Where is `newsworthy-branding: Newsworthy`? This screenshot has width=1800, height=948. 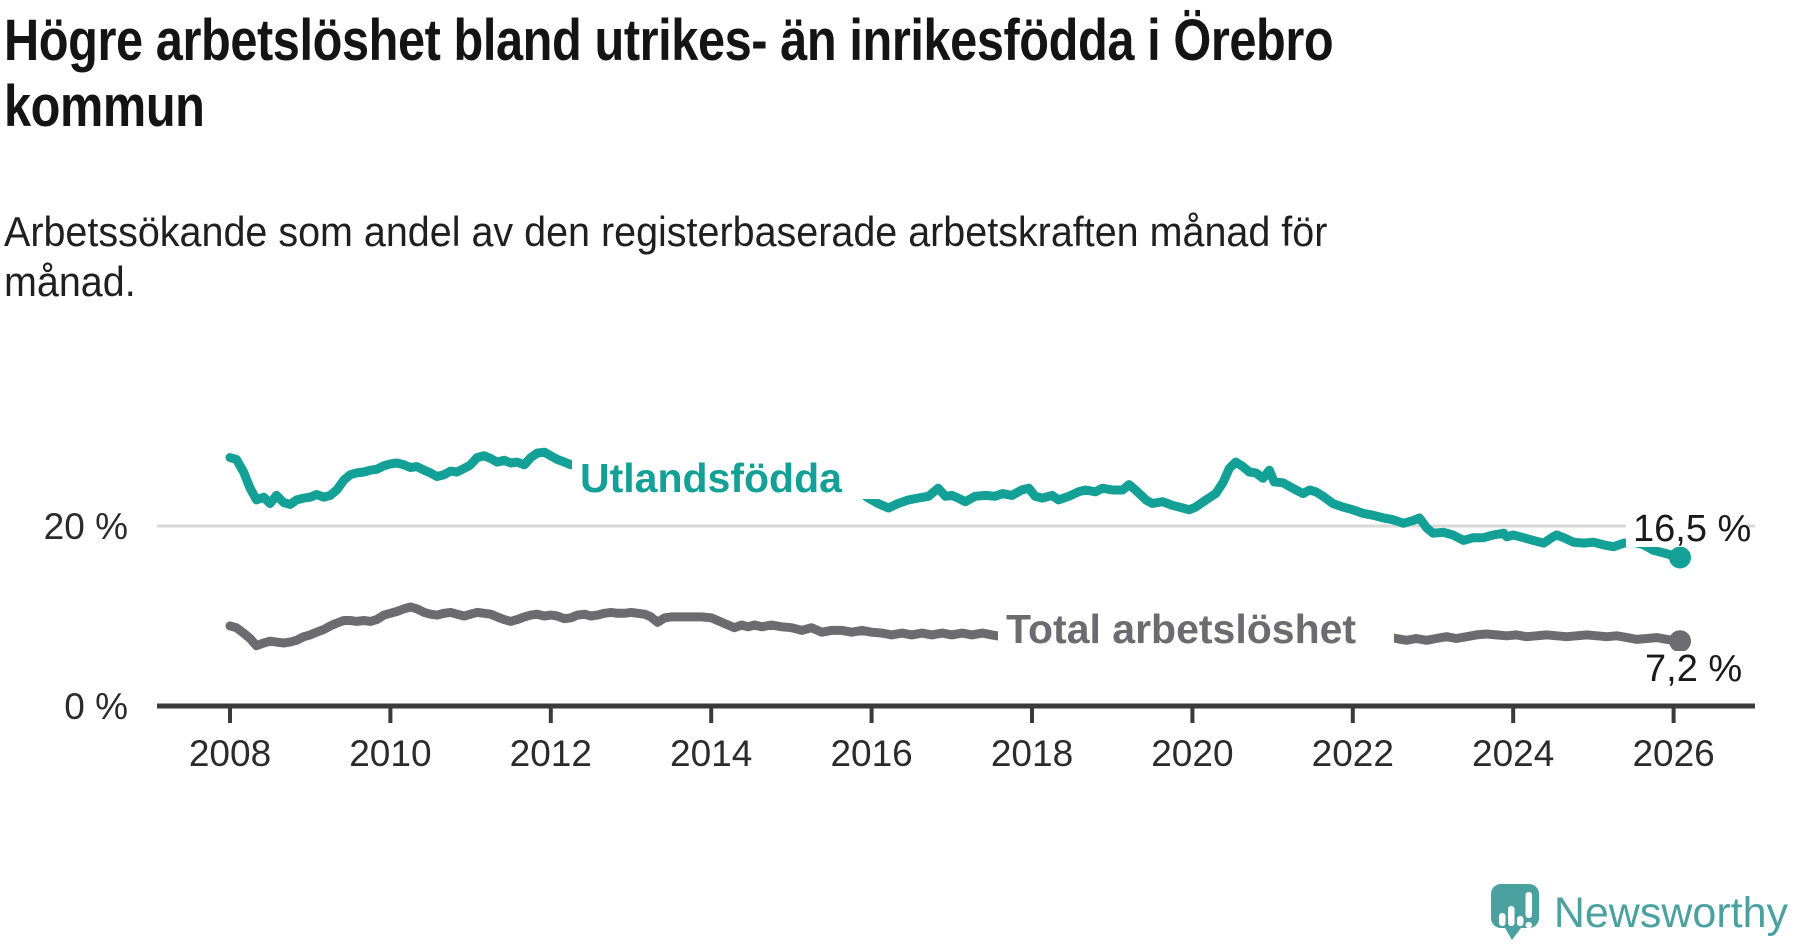 newsworthy-branding: Newsworthy is located at coordinates (1639, 913).